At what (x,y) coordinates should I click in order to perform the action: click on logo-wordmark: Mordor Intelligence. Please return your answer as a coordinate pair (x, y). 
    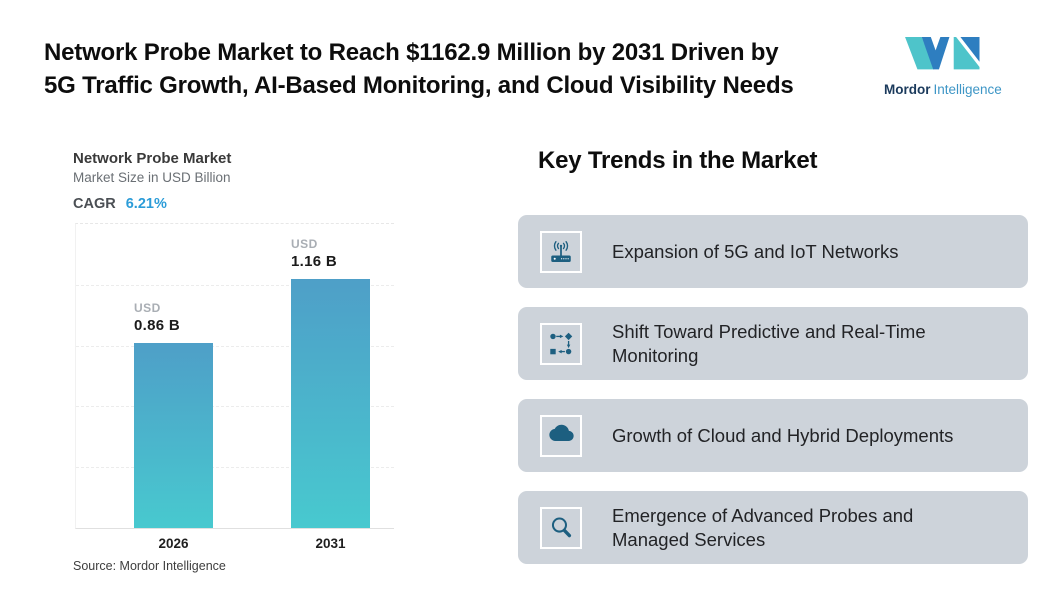
    Looking at the image, I should click on (954, 89).